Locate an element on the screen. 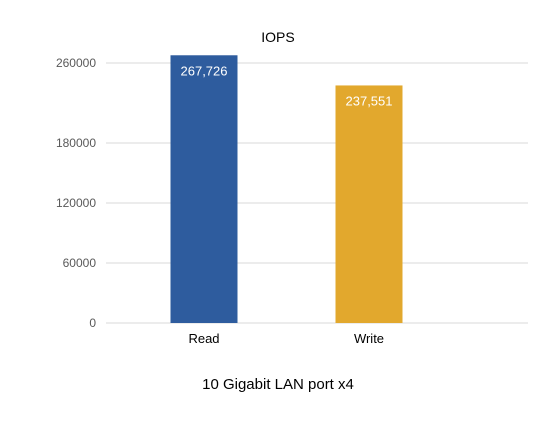 The width and height of the screenshot is (556, 421). y-tick-label: 260000 is located at coordinates (76, 63).